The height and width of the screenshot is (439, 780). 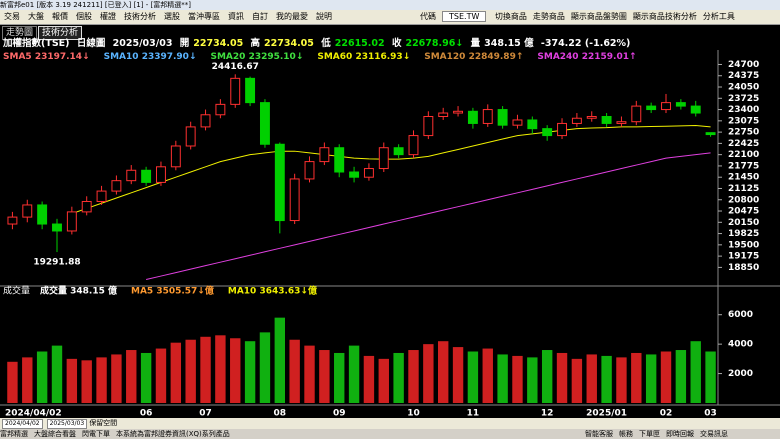 What do you see at coordinates (609, 57) in the screenshot?
I see `legend-value: 22159.01↑` at bounding box center [609, 57].